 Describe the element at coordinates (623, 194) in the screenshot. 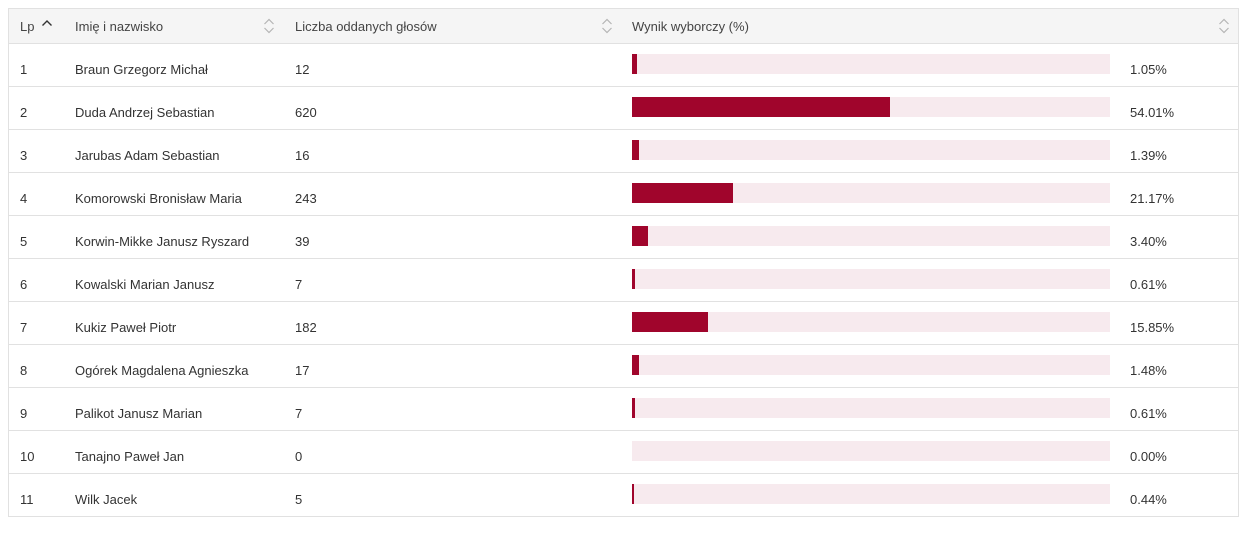

I see `table-row: 4 Komorowski Bronisław Maria 243 21.17%` at that location.